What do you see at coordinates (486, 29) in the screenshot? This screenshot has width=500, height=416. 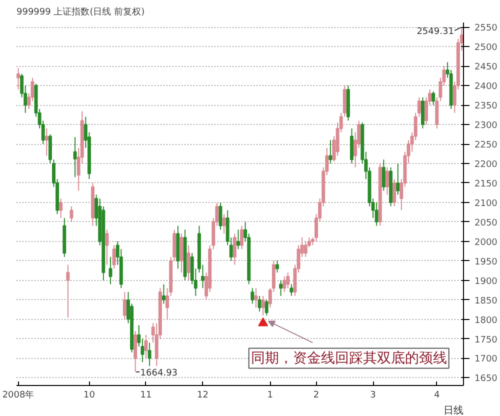 I see `y-tick-label: 2550` at bounding box center [486, 29].